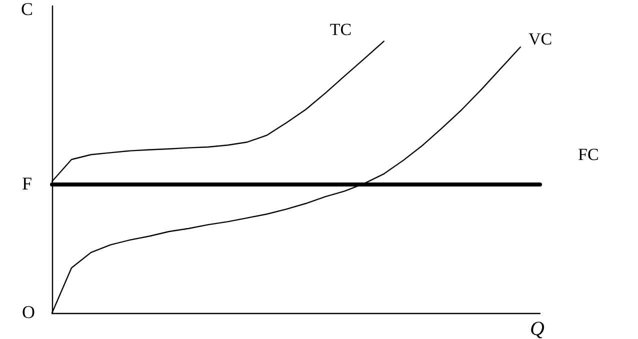 The height and width of the screenshot is (339, 638). Describe the element at coordinates (341, 29) in the screenshot. I see `series-label: TC` at that location.